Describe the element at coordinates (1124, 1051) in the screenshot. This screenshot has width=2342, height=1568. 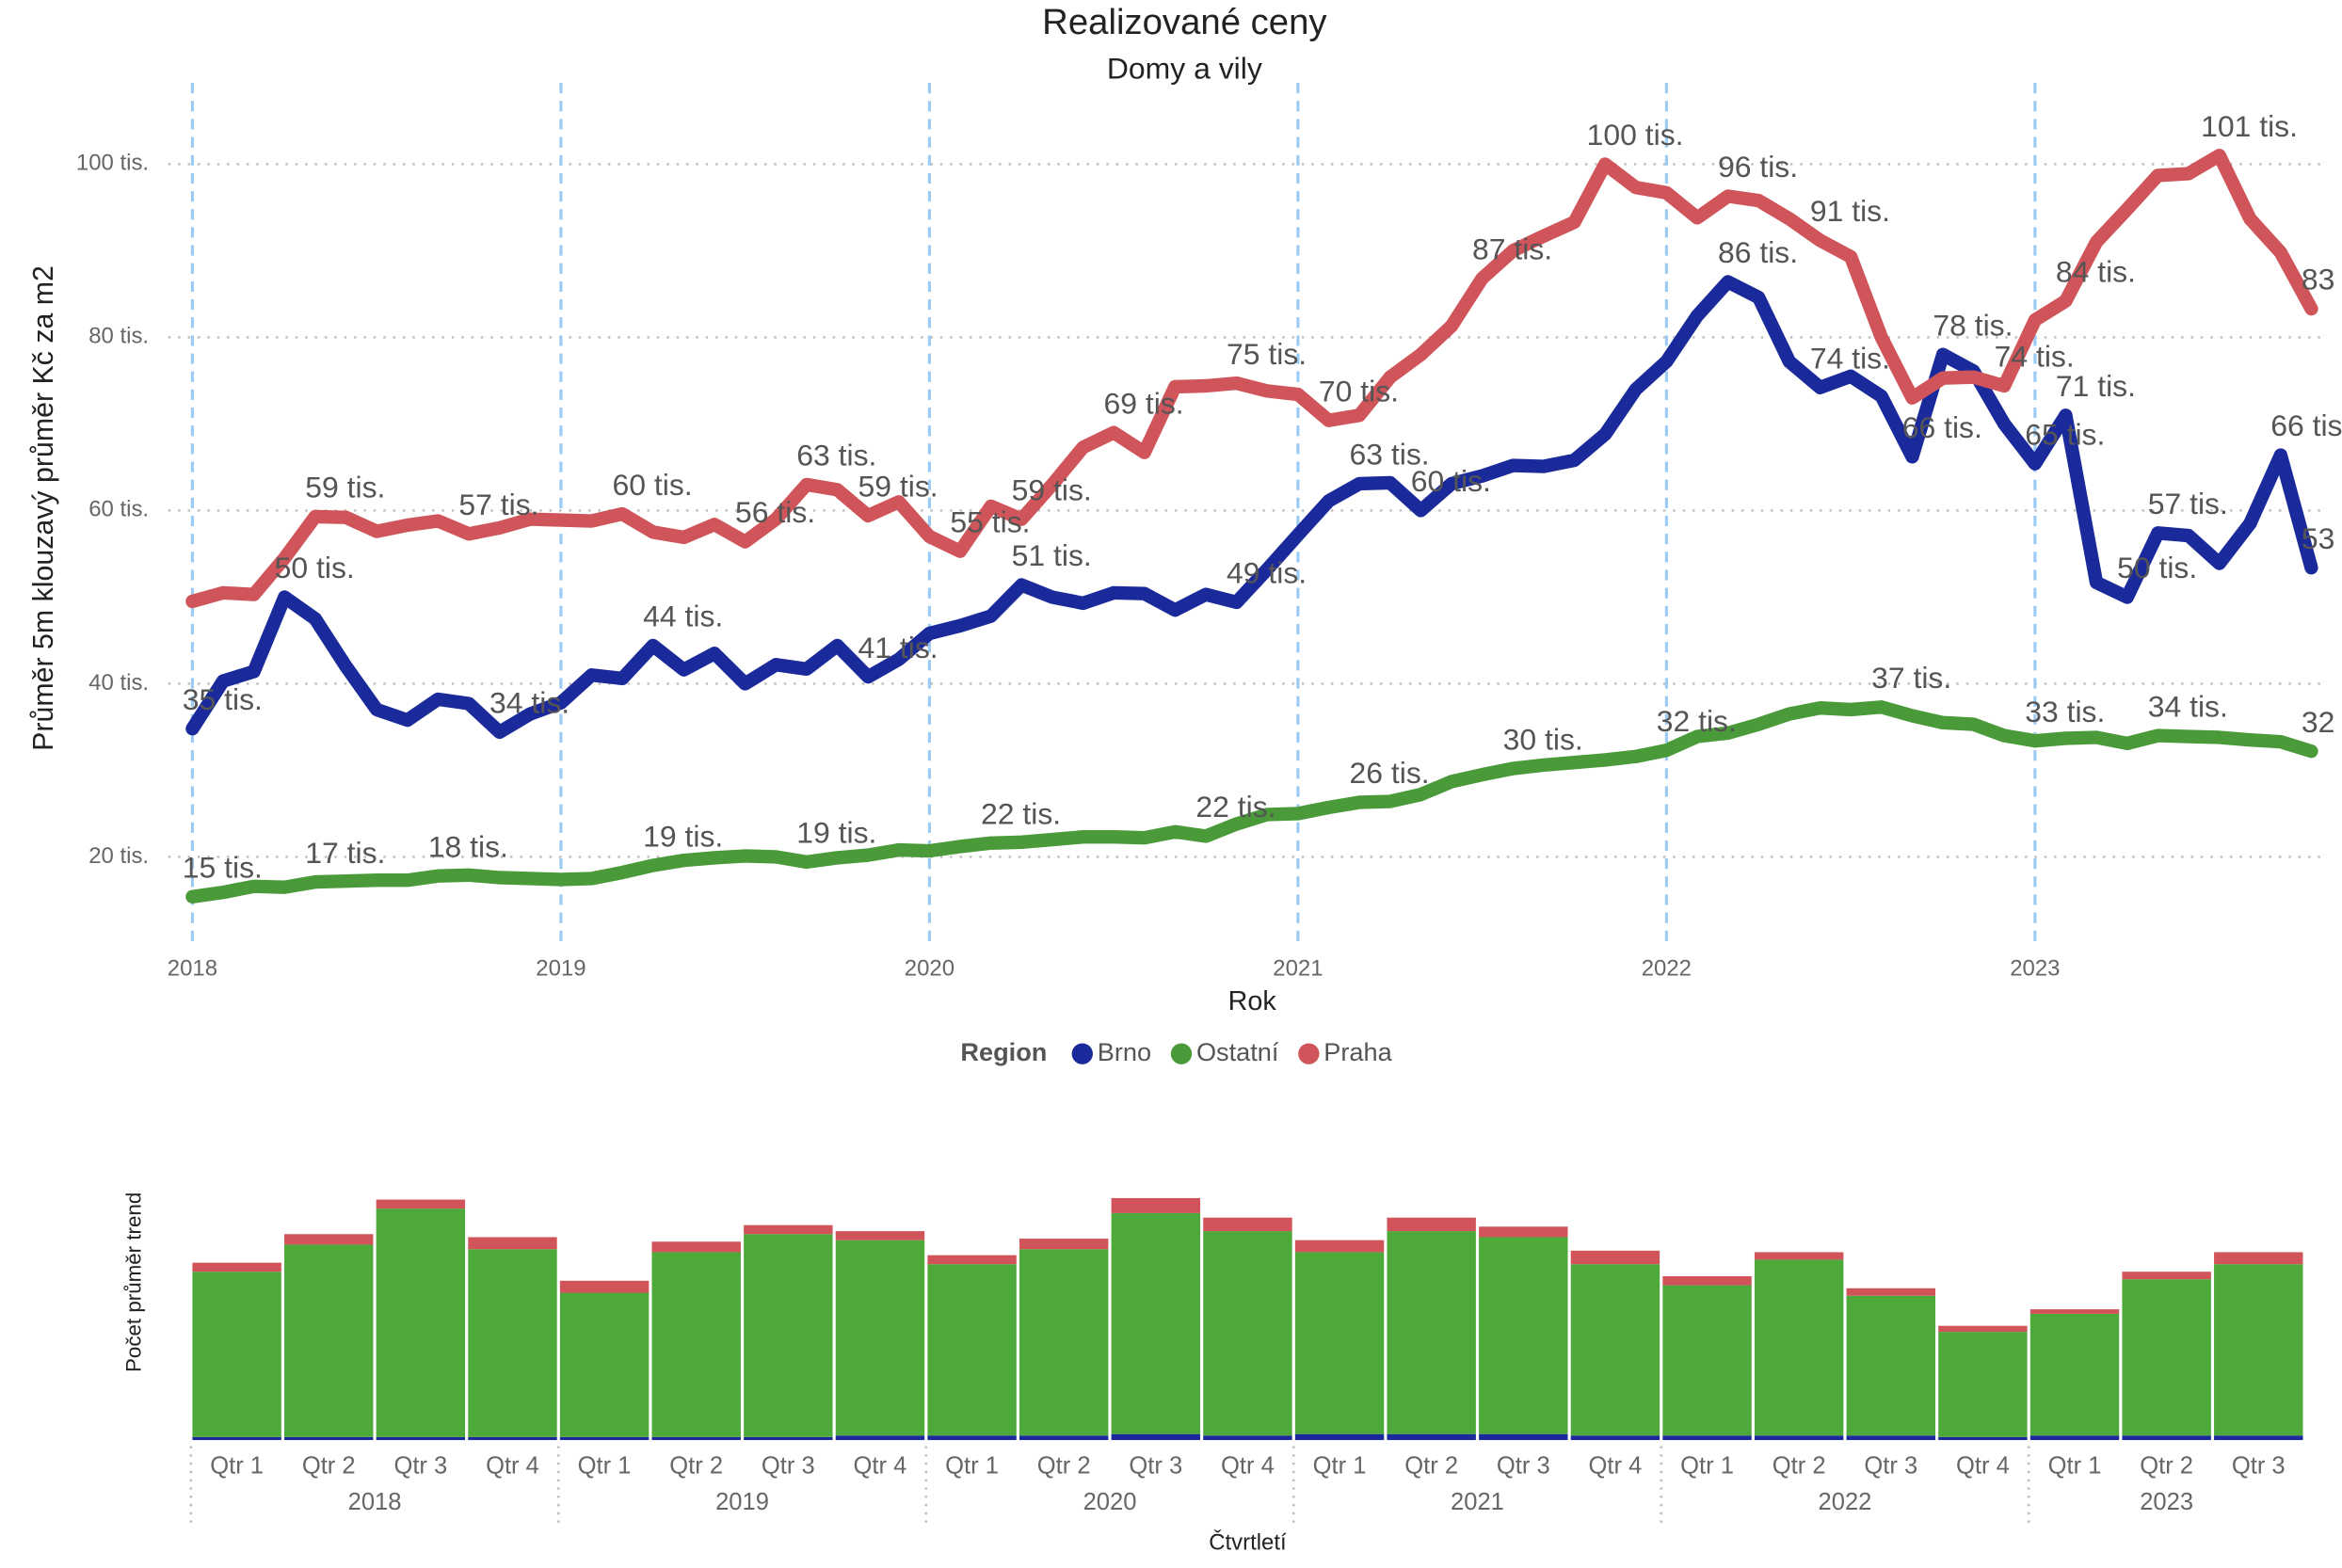
I see `legend-label: Brno` at that location.